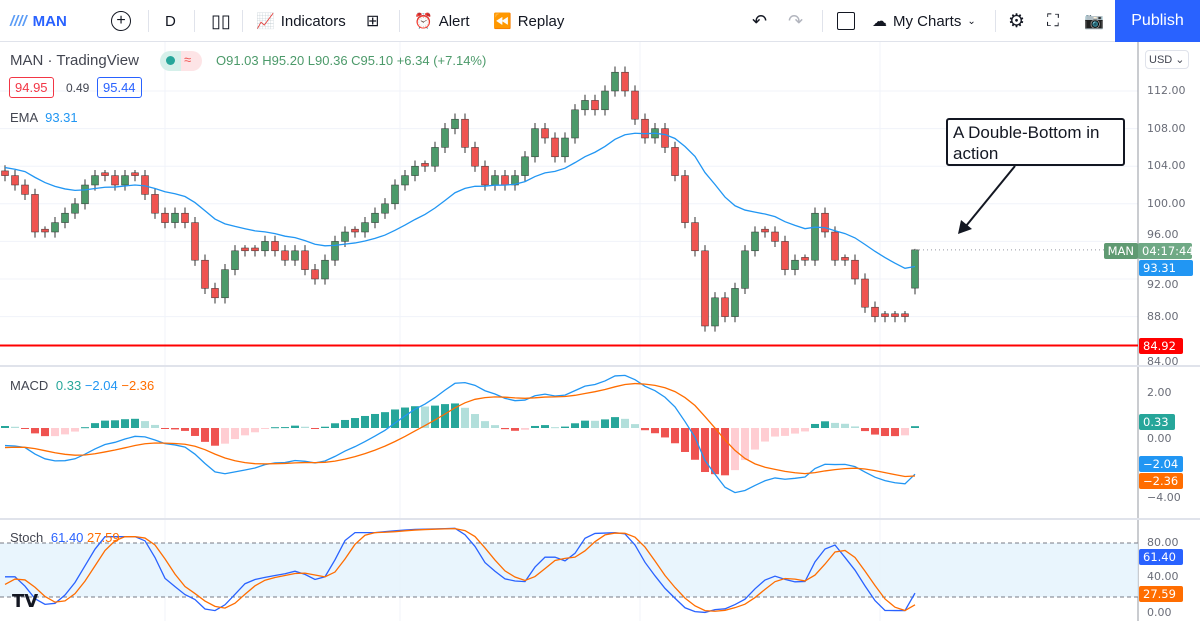  I want to click on compare-button: +, so click(121, 21).